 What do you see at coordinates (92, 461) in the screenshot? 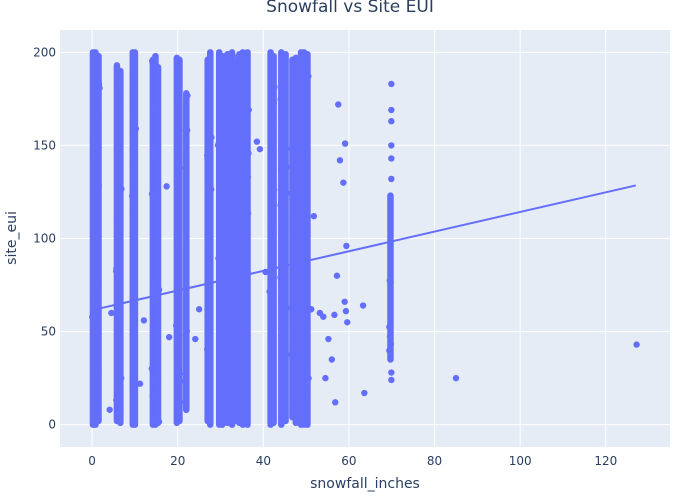
I see `x-tick-label: 0` at bounding box center [92, 461].